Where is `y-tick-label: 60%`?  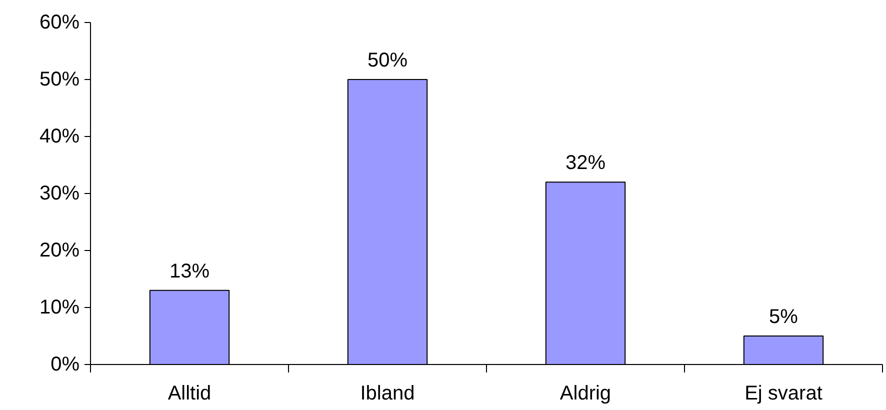 y-tick-label: 60% is located at coordinates (59, 23).